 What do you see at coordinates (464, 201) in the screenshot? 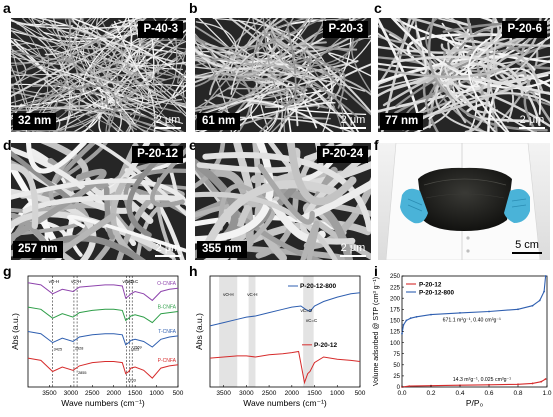
I see `aerogel-photo: 5 cm` at bounding box center [464, 201].